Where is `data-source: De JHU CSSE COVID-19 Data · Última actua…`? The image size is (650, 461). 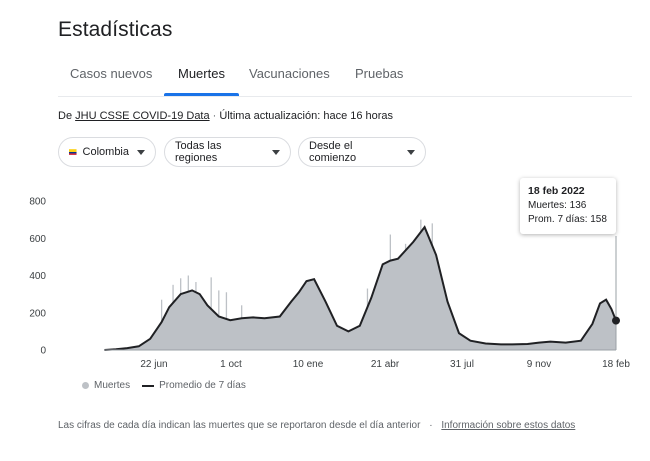 data-source: De JHU CSSE COVID-19 Data · Última actua… is located at coordinates (225, 116).